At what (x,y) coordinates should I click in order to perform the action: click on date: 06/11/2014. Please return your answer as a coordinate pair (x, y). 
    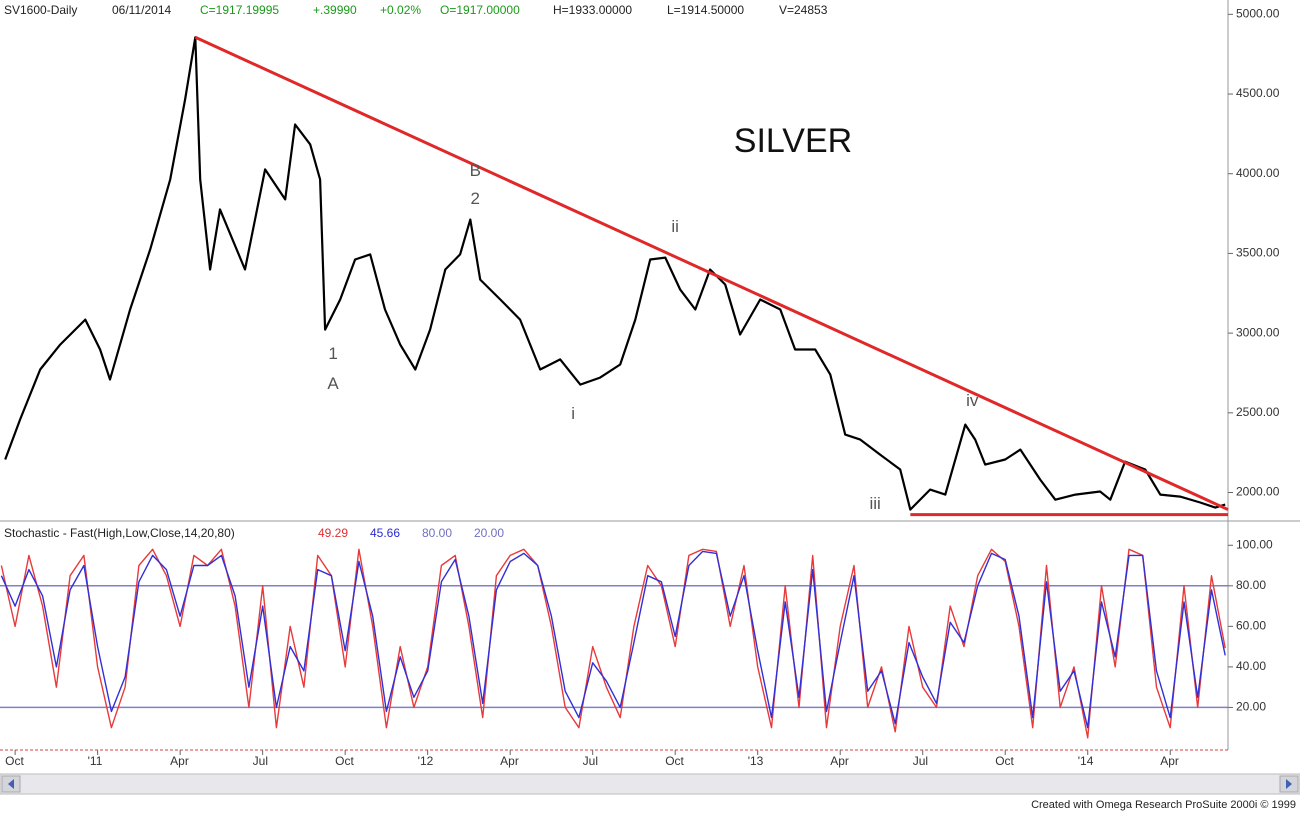
    Looking at the image, I should click on (141, 10).